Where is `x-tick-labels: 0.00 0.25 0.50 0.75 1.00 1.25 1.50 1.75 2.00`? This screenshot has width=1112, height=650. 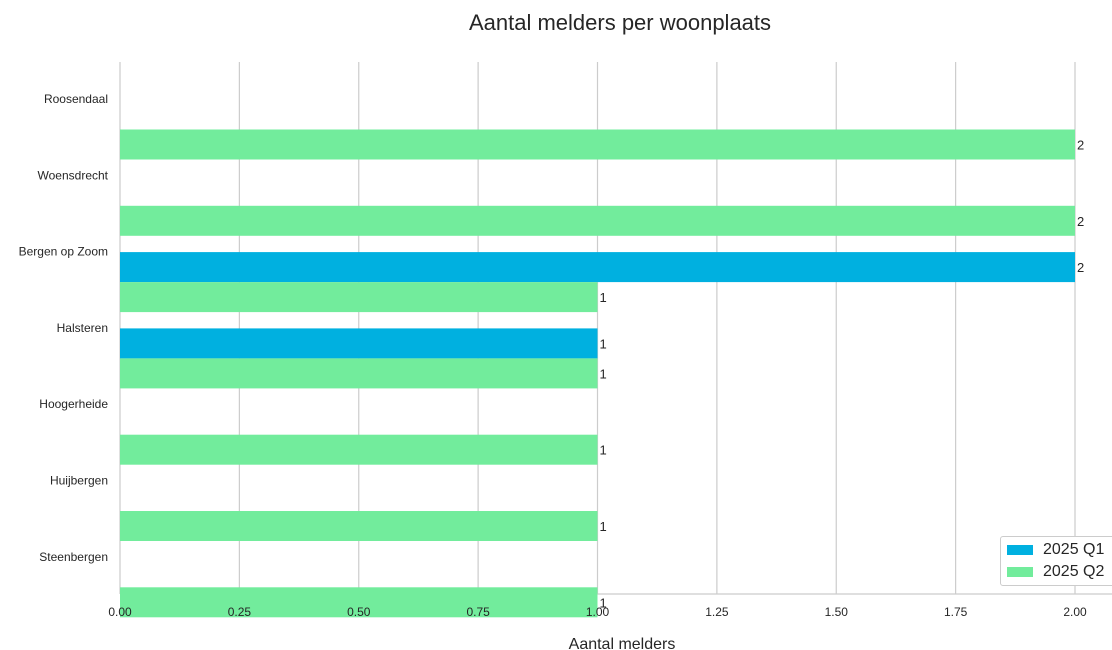
x-tick-labels: 0.00 0.25 0.50 0.75 1.00 1.25 1.50 1.75 2.00 is located at coordinates (597, 612).